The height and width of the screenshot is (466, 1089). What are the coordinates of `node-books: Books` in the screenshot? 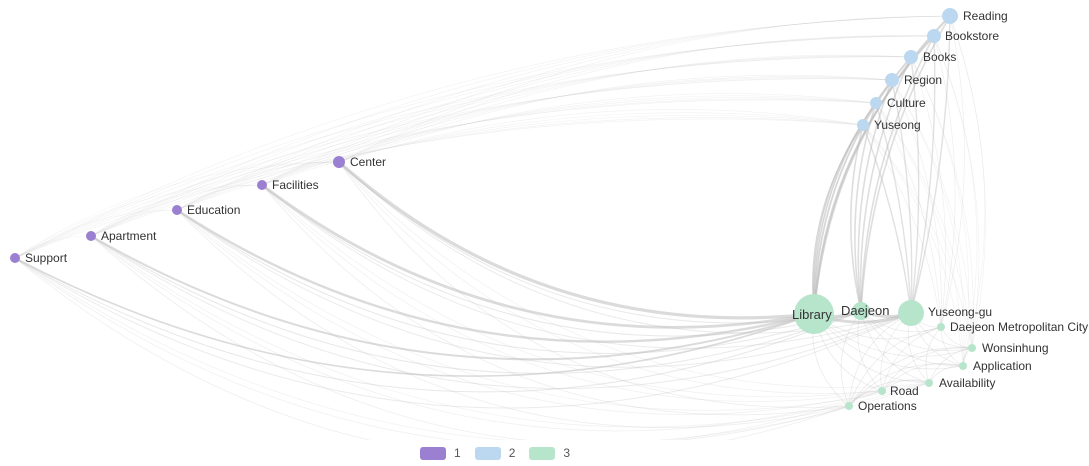 It's located at (930, 57).